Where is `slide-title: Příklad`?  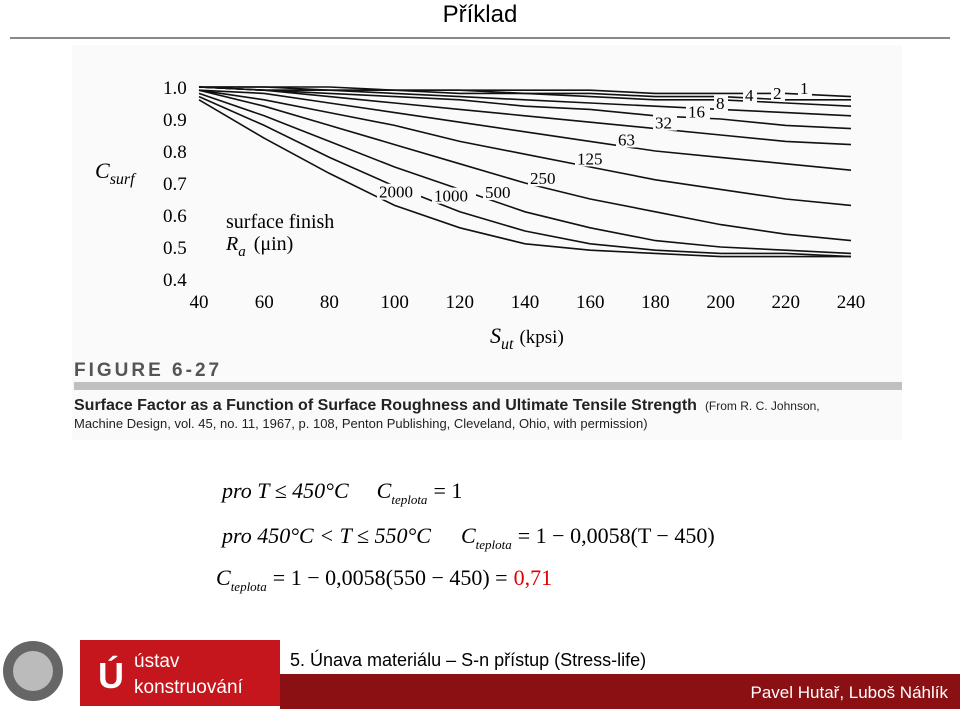 slide-title: Příklad is located at coordinates (480, 14).